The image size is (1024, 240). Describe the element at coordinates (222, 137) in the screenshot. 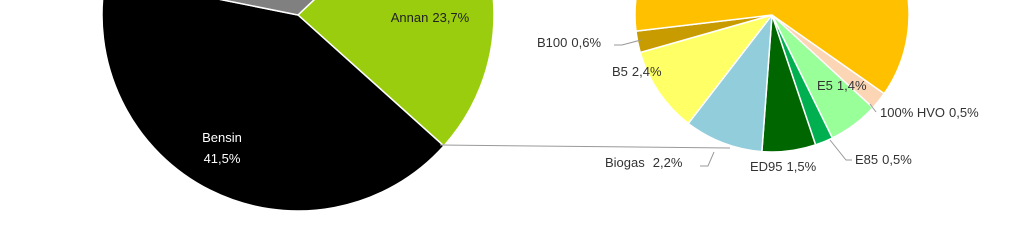

I see `label-category: Bensin` at that location.